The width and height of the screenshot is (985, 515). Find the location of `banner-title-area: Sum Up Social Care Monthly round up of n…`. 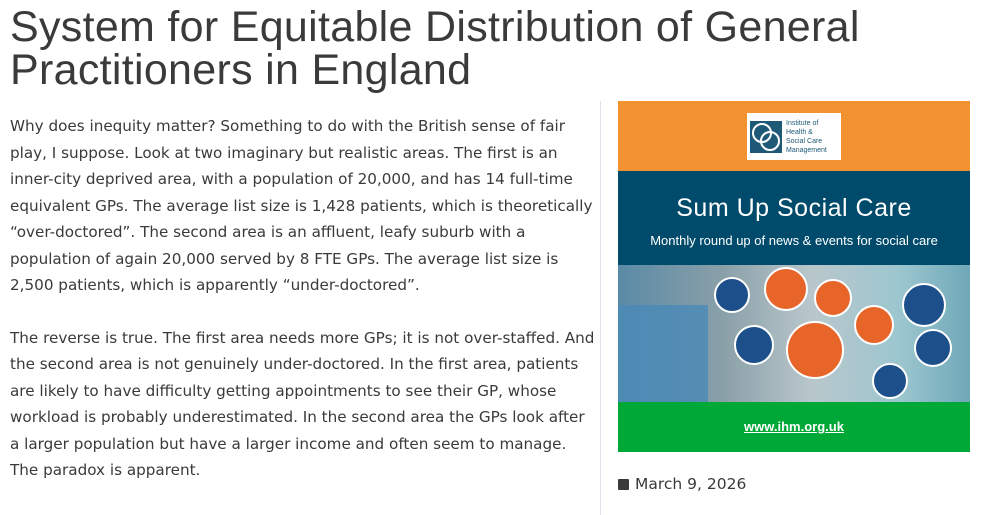

banner-title-area: Sum Up Social Care Monthly round up of n… is located at coordinates (794, 218).